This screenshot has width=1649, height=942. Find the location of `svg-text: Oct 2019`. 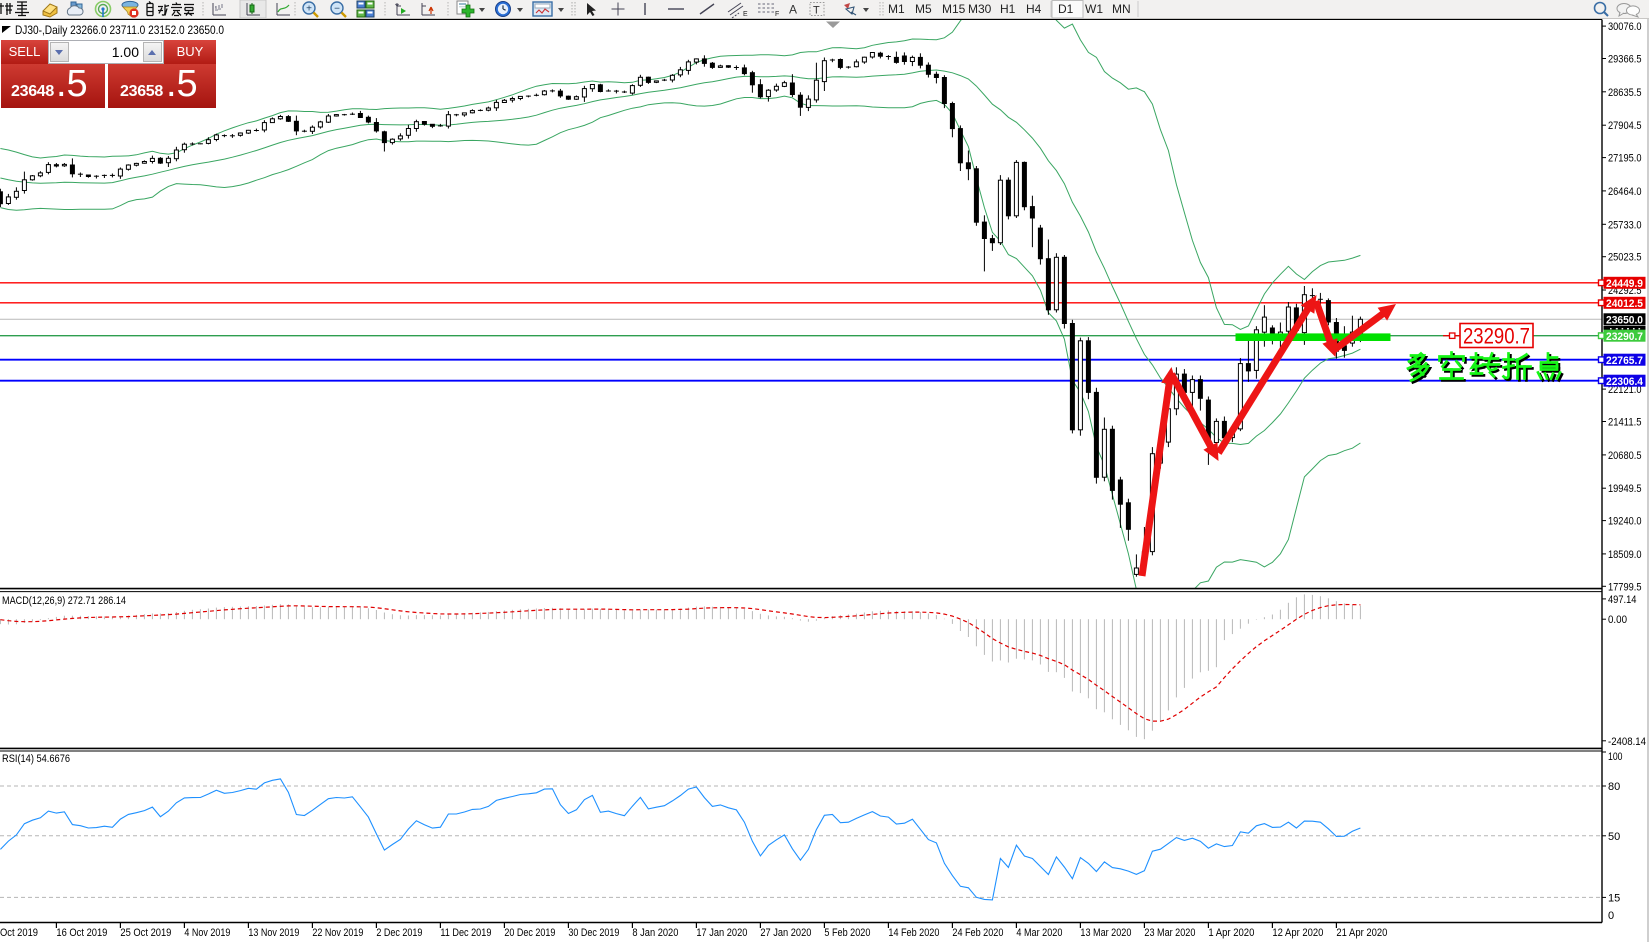

svg-text: Oct 2019 is located at coordinates (19, 933).